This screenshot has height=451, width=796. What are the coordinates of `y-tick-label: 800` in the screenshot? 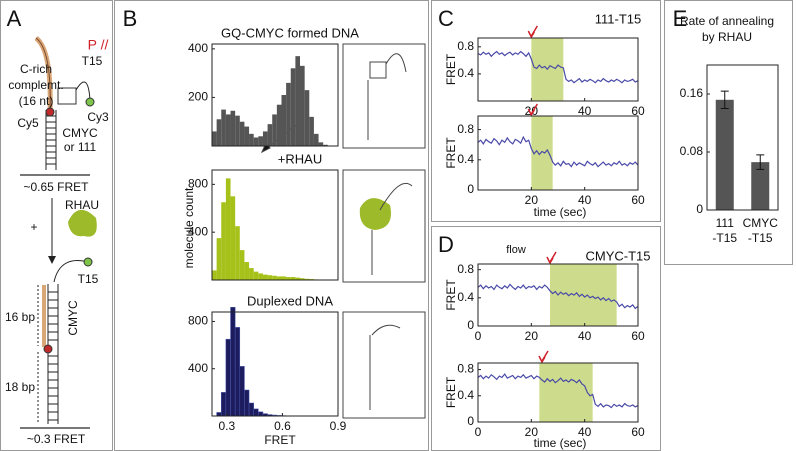 It's located at (198, 321).